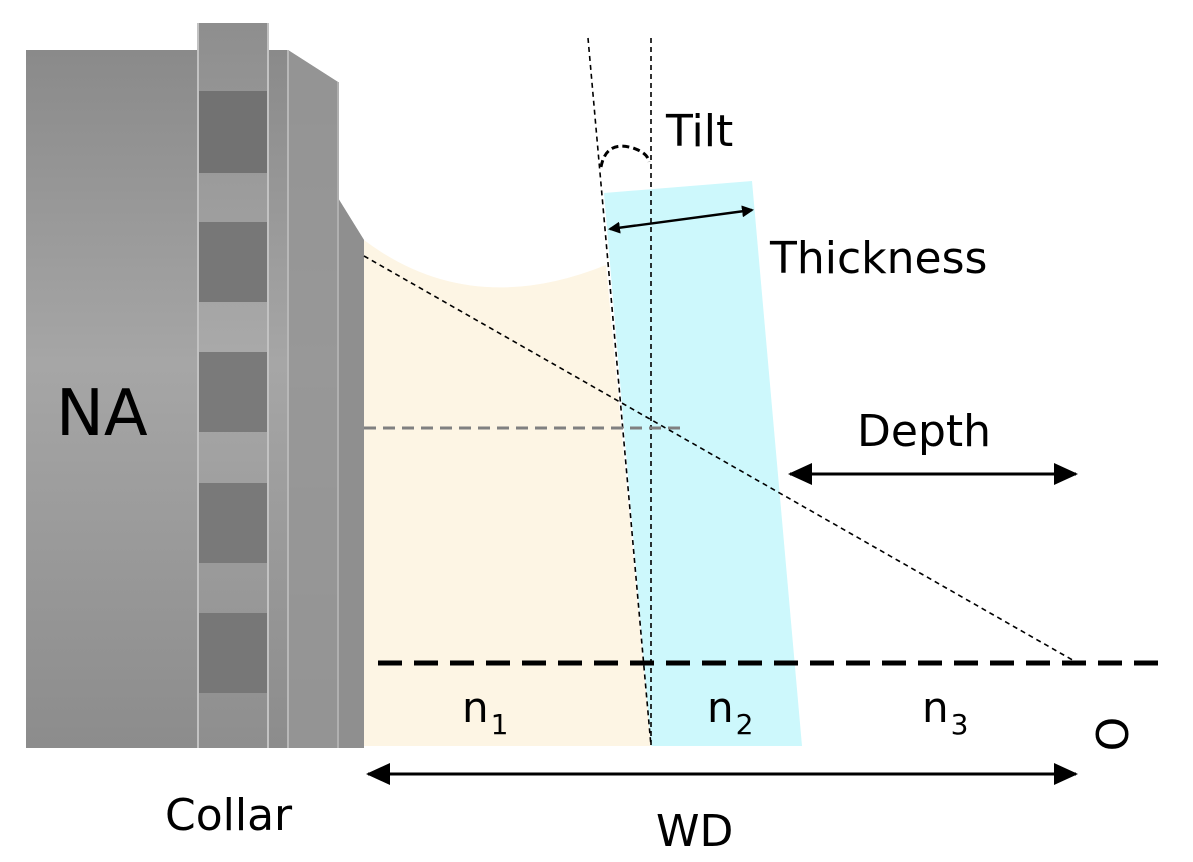 The image size is (1193, 862). Describe the element at coordinates (507, 493) in the screenshot. I see `immersion-medium` at that location.